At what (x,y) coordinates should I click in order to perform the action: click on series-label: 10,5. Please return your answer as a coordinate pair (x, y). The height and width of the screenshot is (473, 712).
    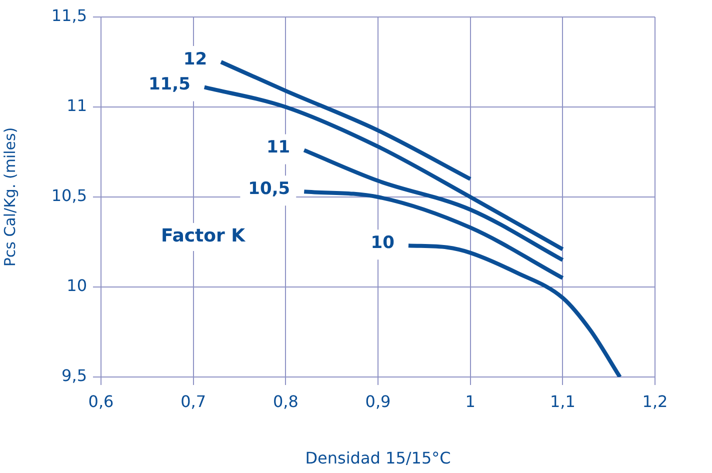
    Looking at the image, I should click on (269, 189).